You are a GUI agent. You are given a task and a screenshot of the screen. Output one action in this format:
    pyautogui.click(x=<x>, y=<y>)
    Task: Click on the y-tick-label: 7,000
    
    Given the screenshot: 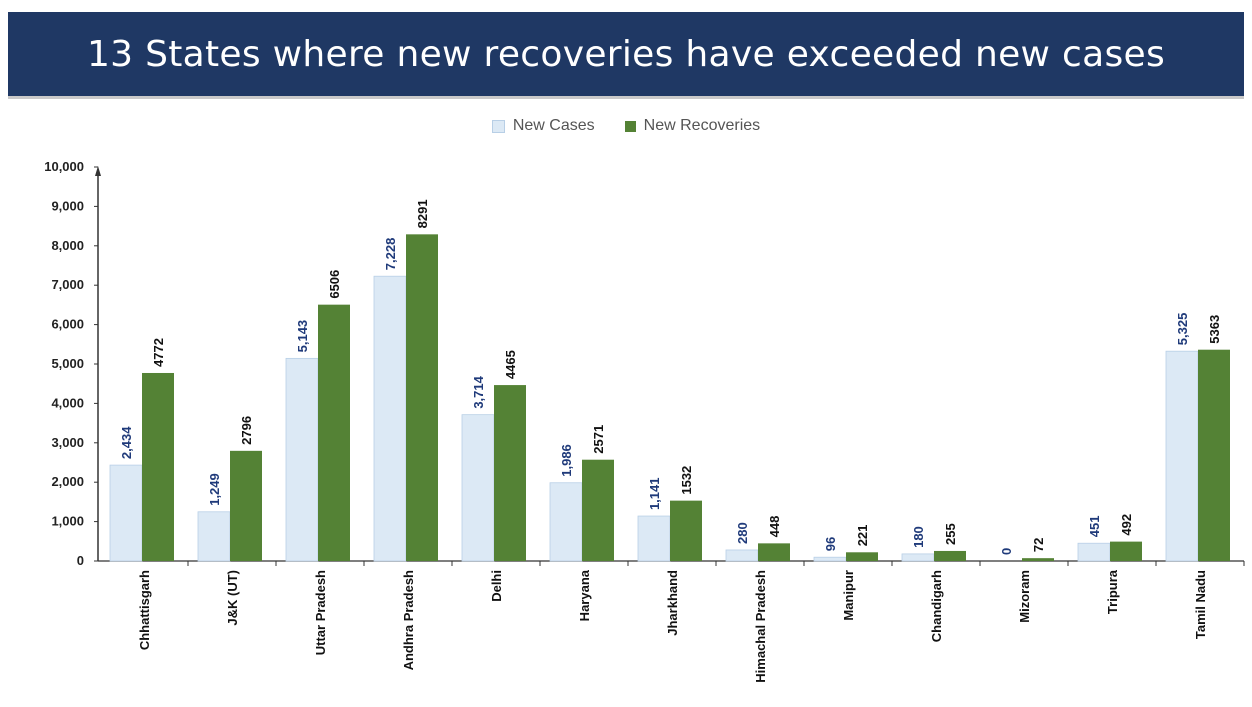 What is the action you would take?
    pyautogui.click(x=67, y=284)
    